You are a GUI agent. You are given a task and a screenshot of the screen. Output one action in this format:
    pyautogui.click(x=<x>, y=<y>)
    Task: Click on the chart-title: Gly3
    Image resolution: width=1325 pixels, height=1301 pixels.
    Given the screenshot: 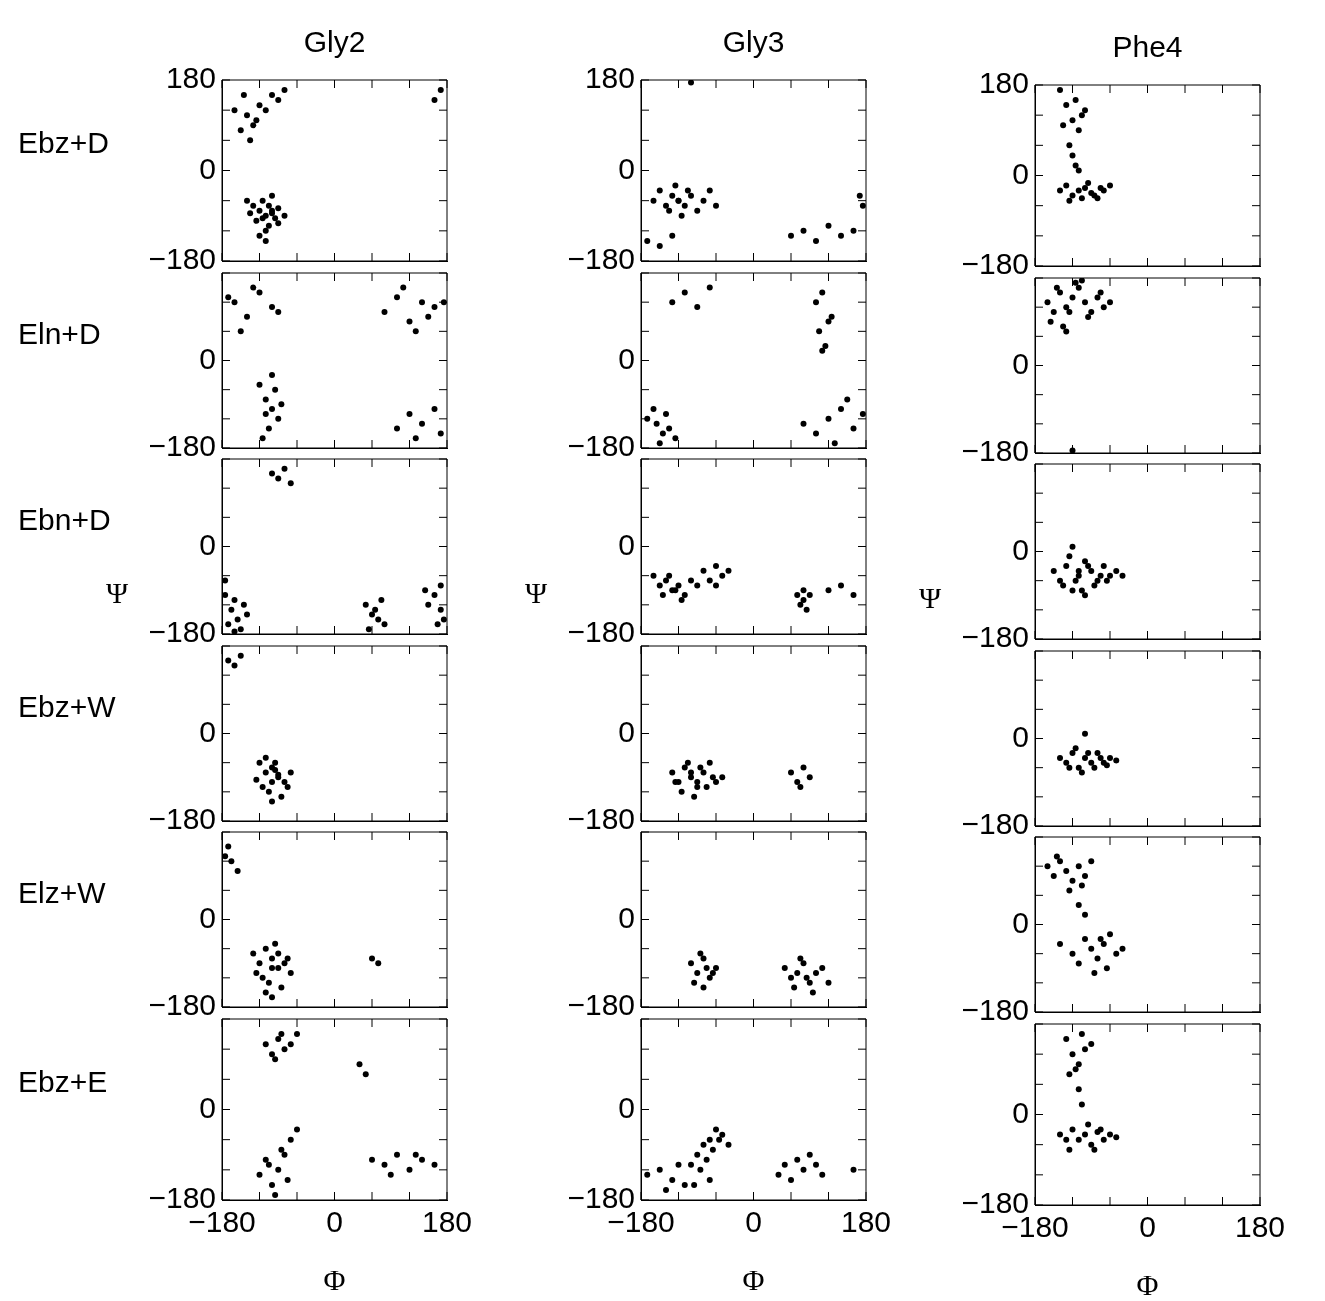 What is the action you would take?
    pyautogui.click(x=753, y=42)
    